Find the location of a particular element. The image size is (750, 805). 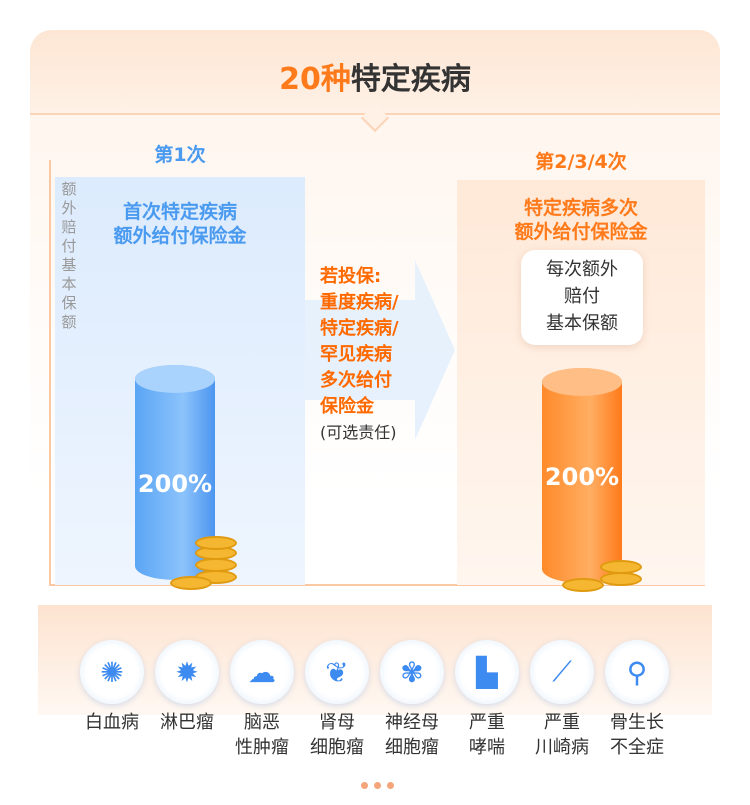

disease-band is located at coordinates (375, 660).